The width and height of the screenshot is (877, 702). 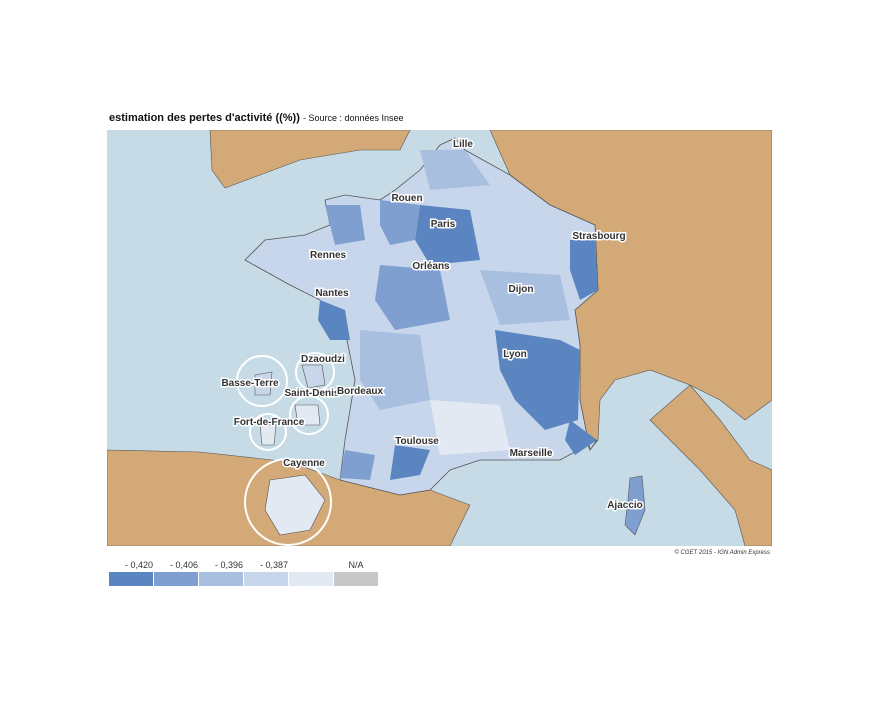 I want to click on city-label: Nantes, so click(x=332, y=293).